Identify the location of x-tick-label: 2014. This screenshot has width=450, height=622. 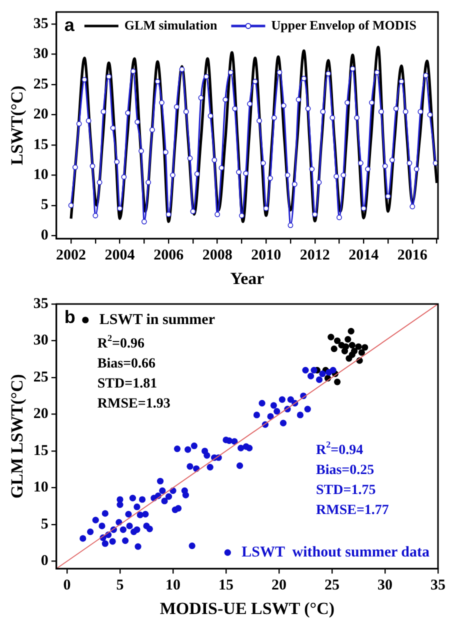
(364, 255).